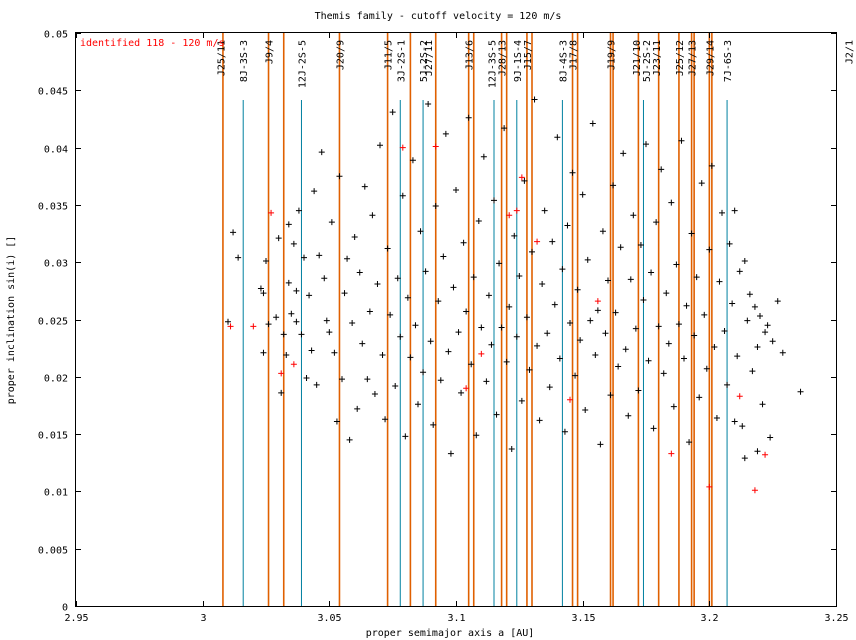  What do you see at coordinates (693, 58) in the screenshot?
I see `resonance-label: J27/13` at bounding box center [693, 58].